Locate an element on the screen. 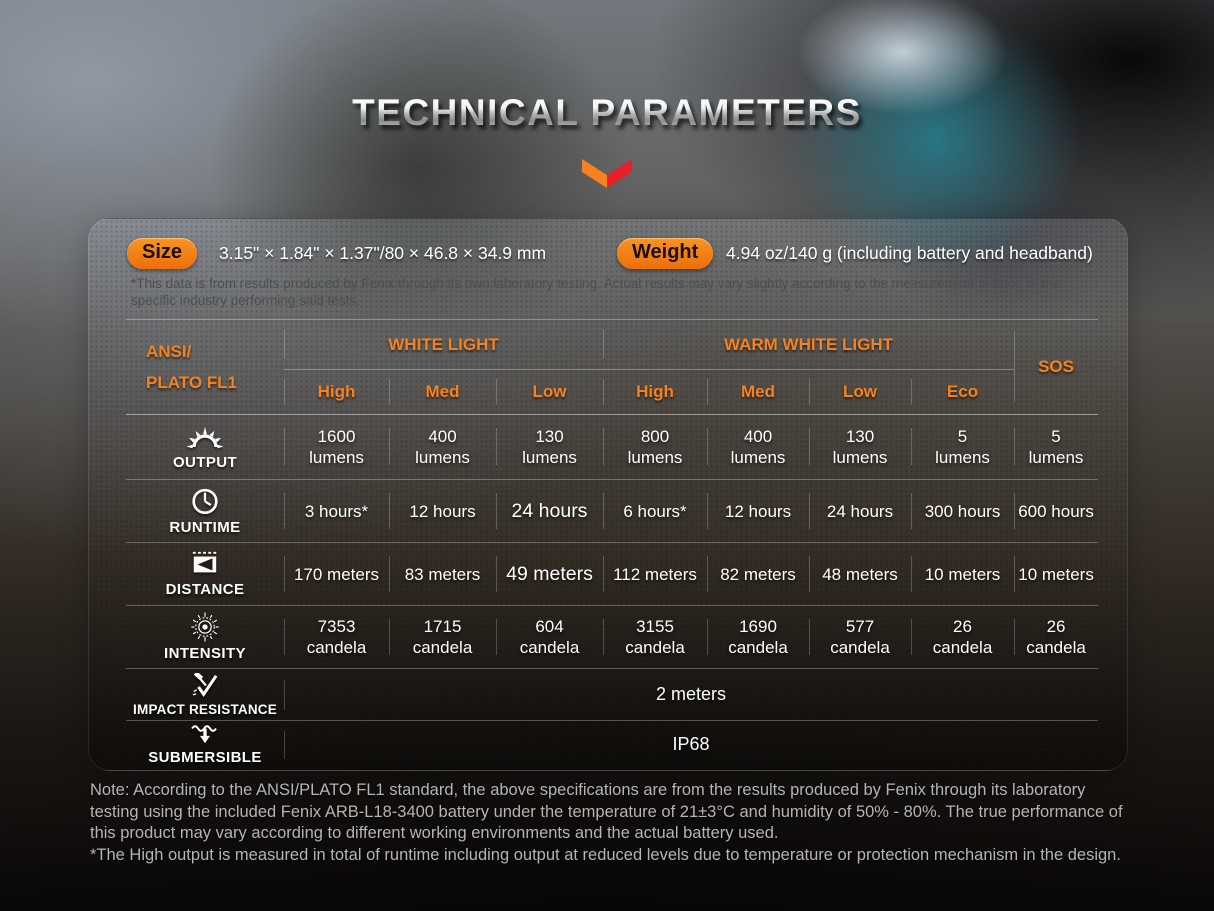  spec-cell: 604 candela is located at coordinates (549, 637).